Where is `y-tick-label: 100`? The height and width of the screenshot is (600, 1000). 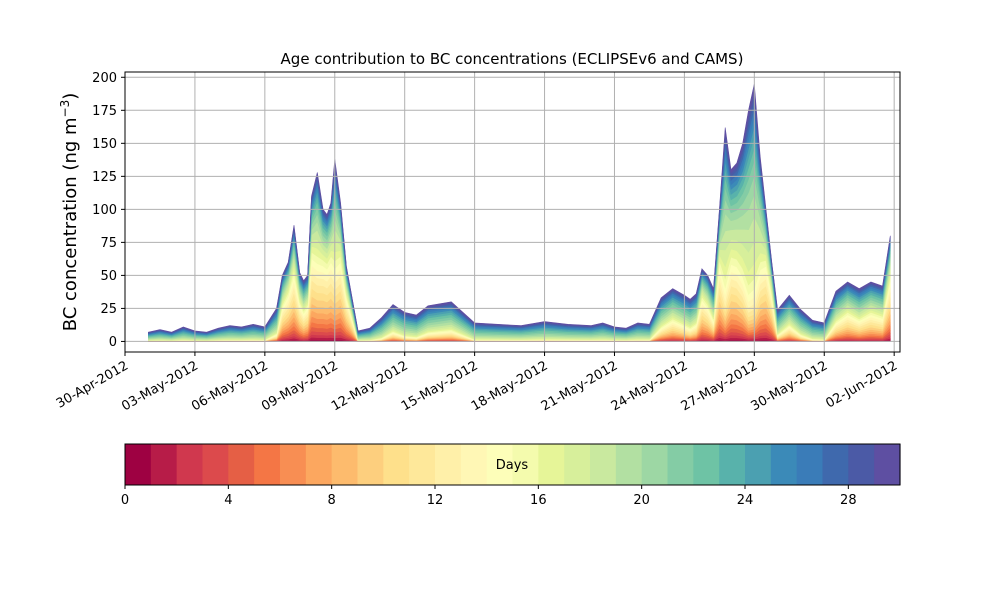 y-tick-label: 100 is located at coordinates (104, 210).